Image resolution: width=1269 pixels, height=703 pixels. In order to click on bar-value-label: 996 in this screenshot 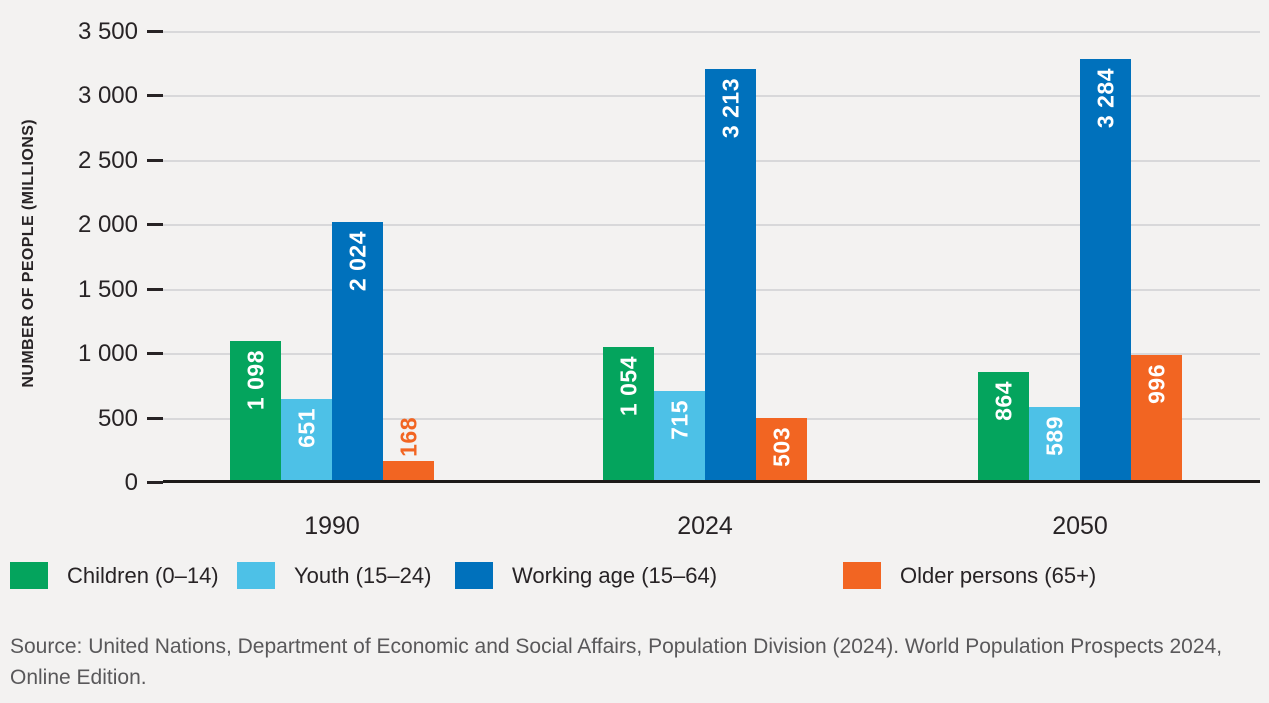, I will do `click(1156, 383)`.